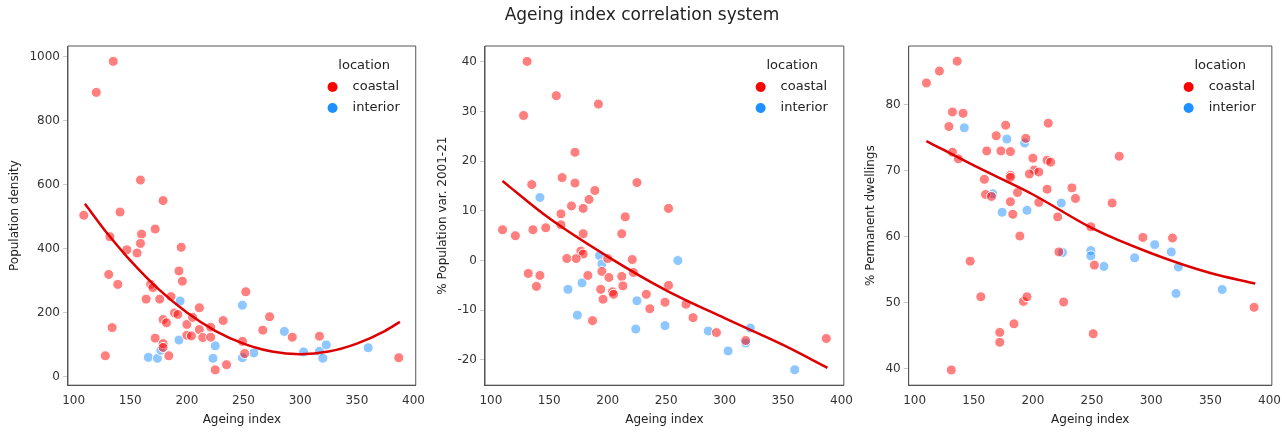  Describe the element at coordinates (469, 210) in the screenshot. I see `y-tick-label: 10` at that location.